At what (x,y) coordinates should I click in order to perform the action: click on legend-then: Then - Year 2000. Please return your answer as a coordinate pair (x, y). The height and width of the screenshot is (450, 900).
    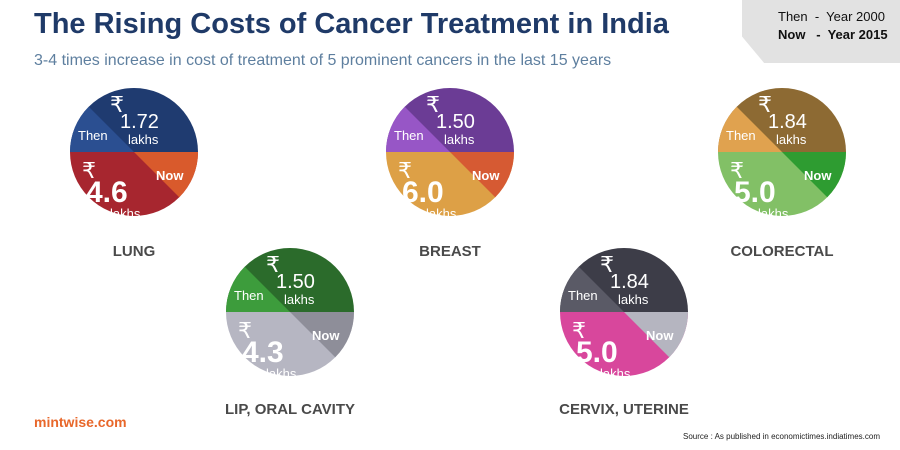
    Looking at the image, I should click on (831, 16).